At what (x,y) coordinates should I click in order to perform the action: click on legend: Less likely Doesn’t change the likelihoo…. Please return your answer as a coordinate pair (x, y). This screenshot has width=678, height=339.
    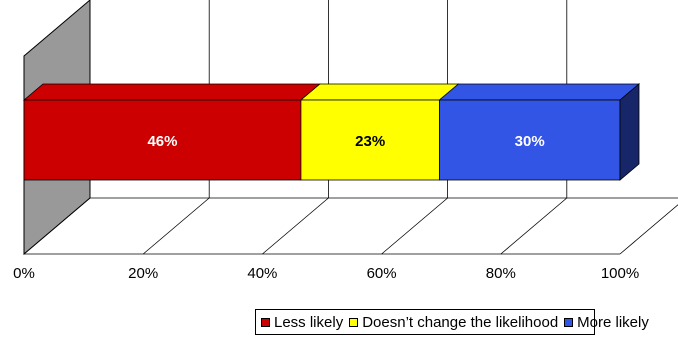
    Looking at the image, I should click on (452, 322).